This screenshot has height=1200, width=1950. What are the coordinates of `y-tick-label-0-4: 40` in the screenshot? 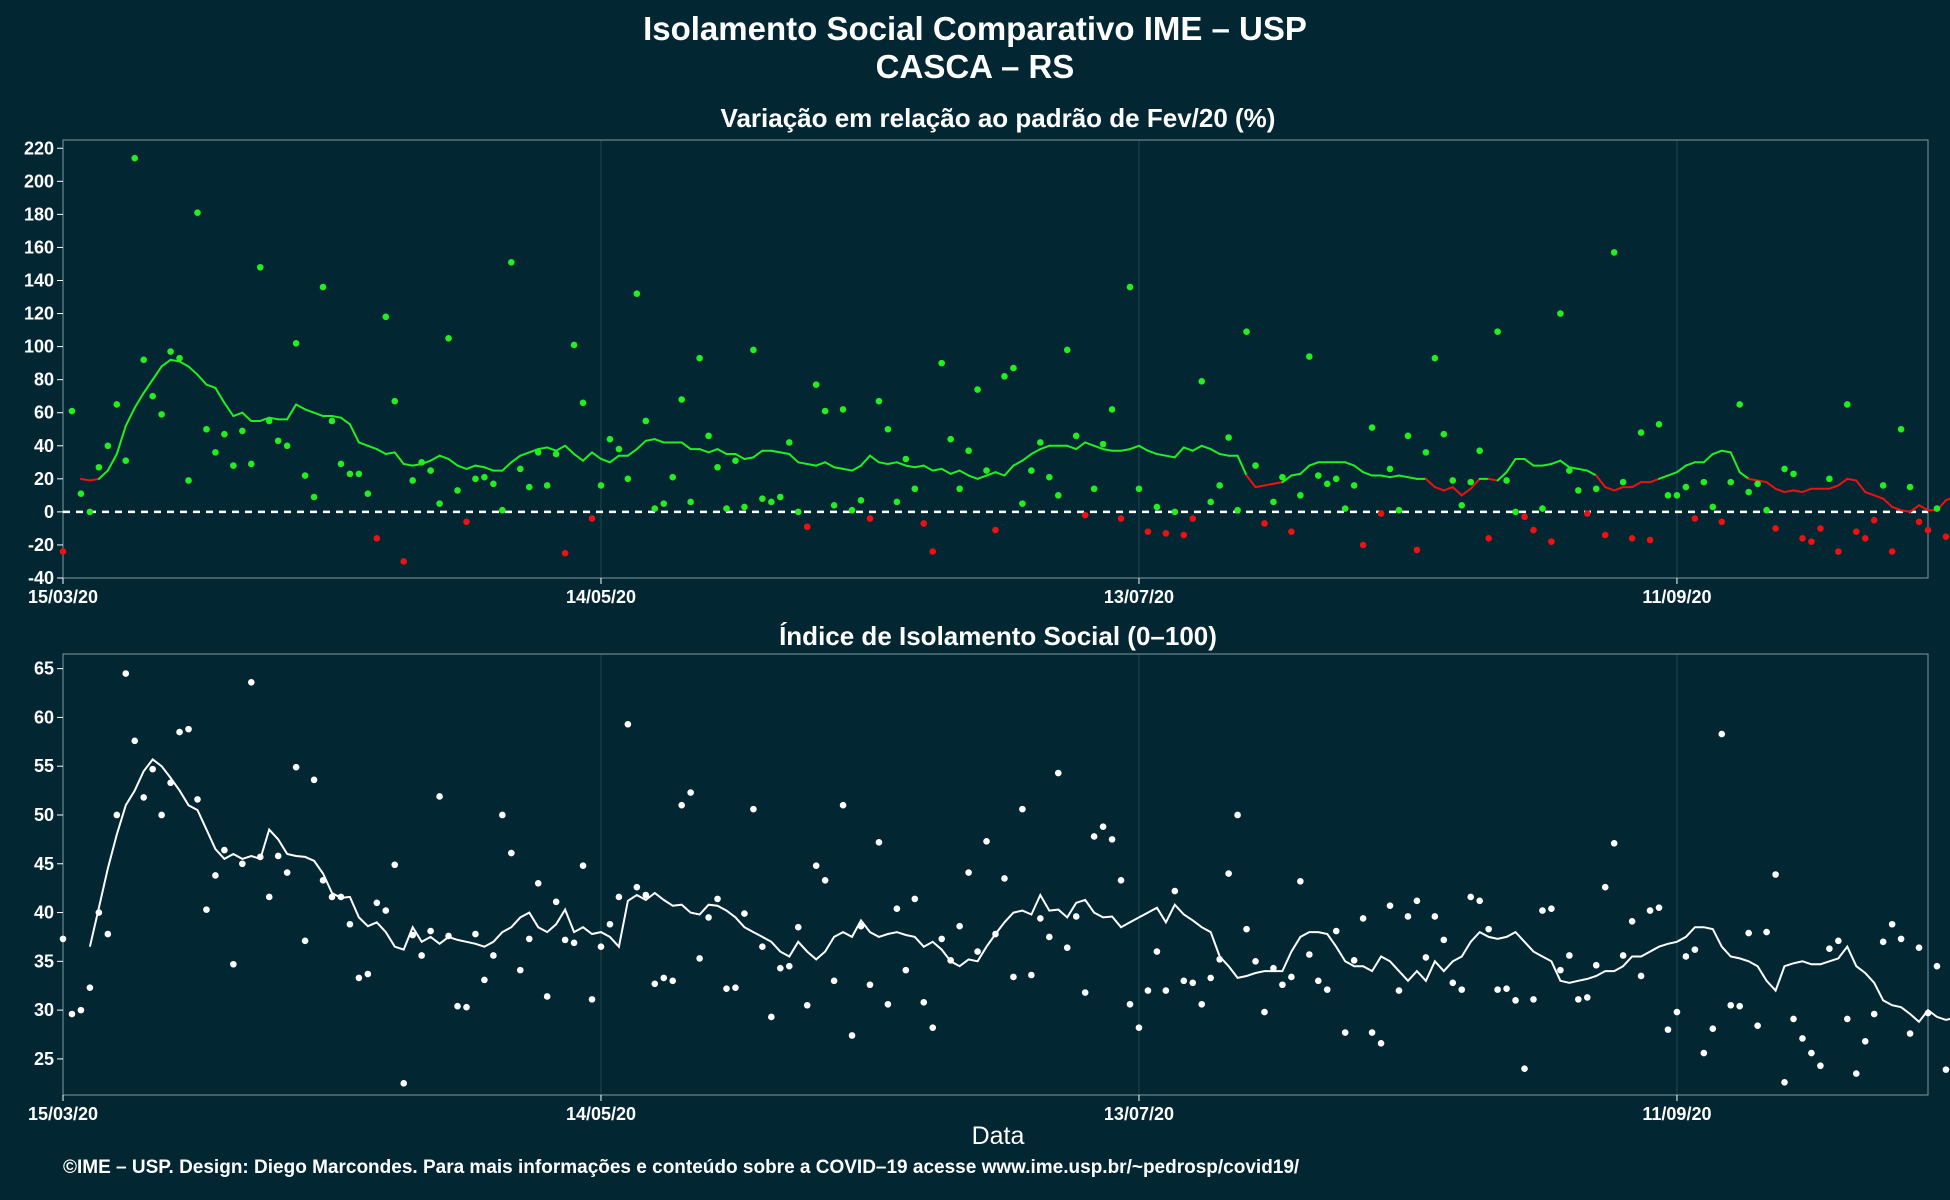 It's located at (44, 446).